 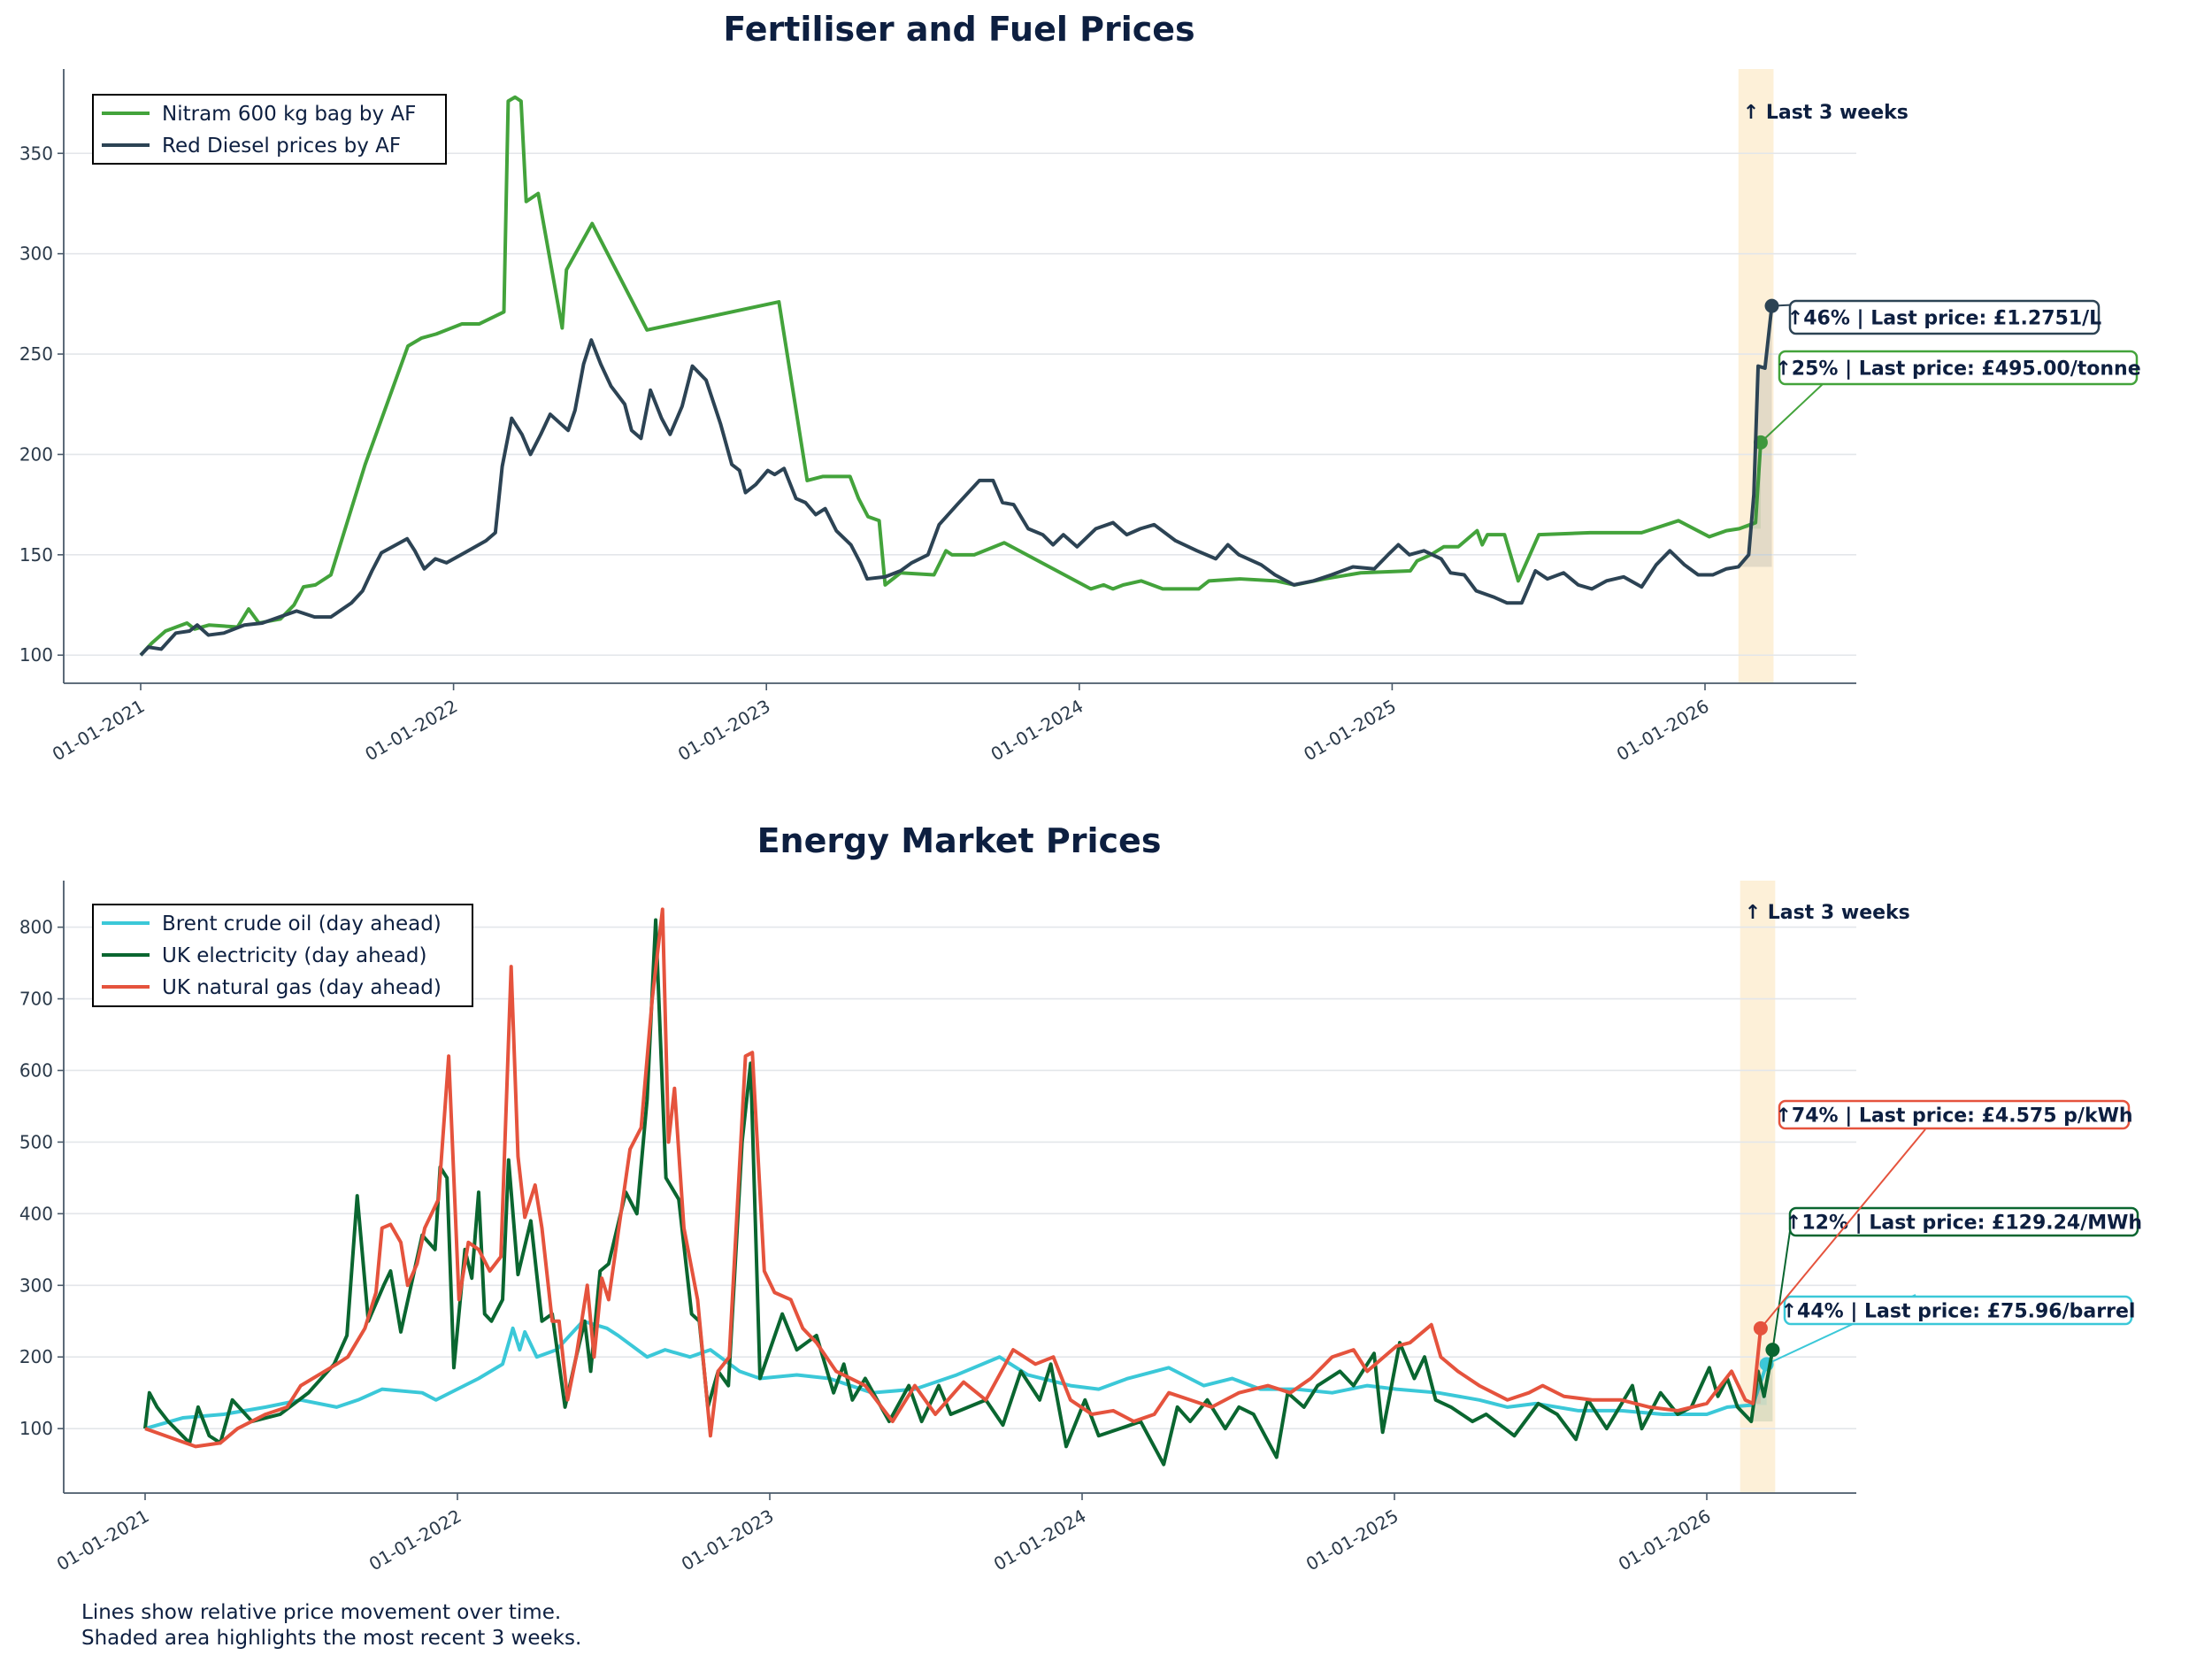 I want to click on legend-entry: UK natural gas (day ahead), so click(x=302, y=988).